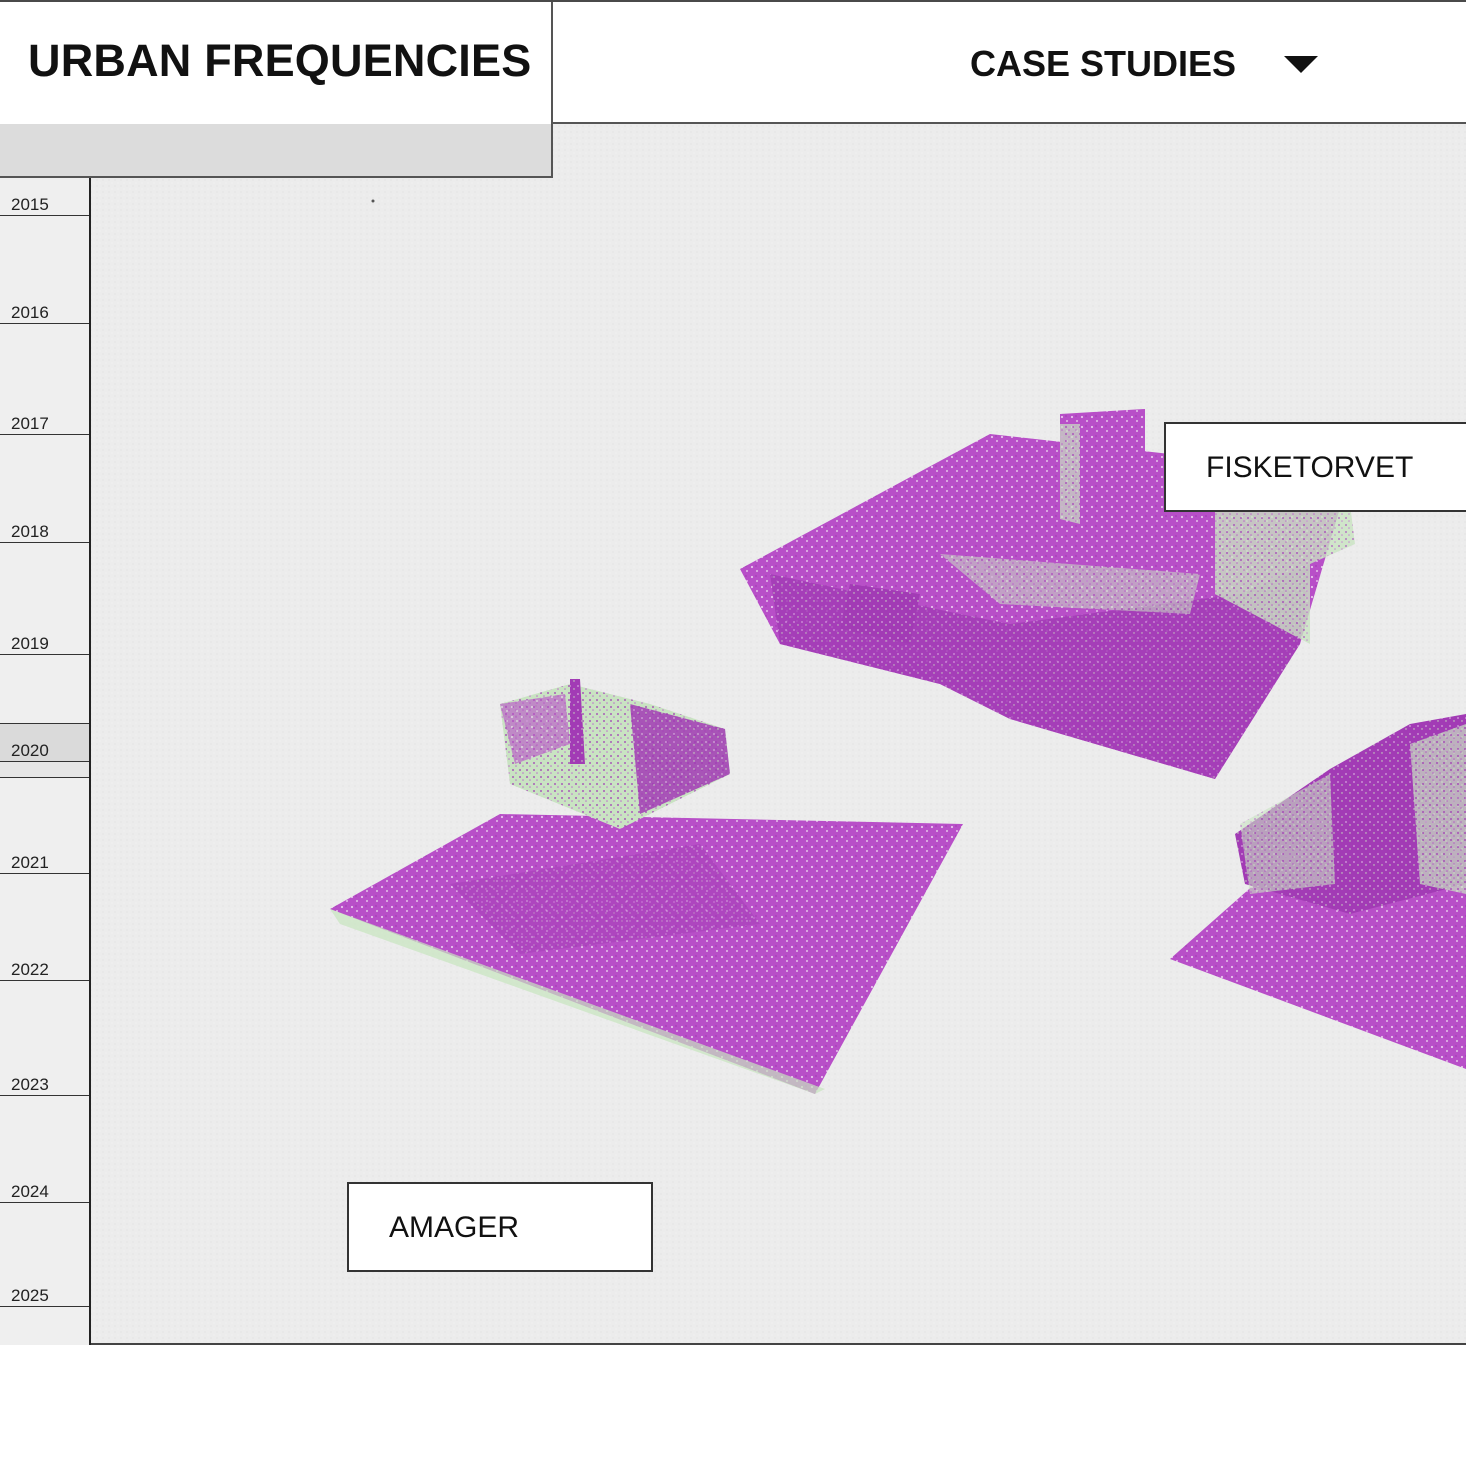  Describe the element at coordinates (44, 1149) in the screenshot. I see `timeline-year-2024: 2024` at that location.